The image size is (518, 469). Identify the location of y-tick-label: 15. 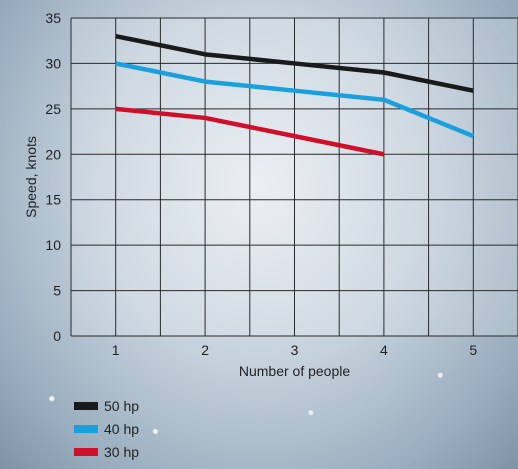
(53, 200).